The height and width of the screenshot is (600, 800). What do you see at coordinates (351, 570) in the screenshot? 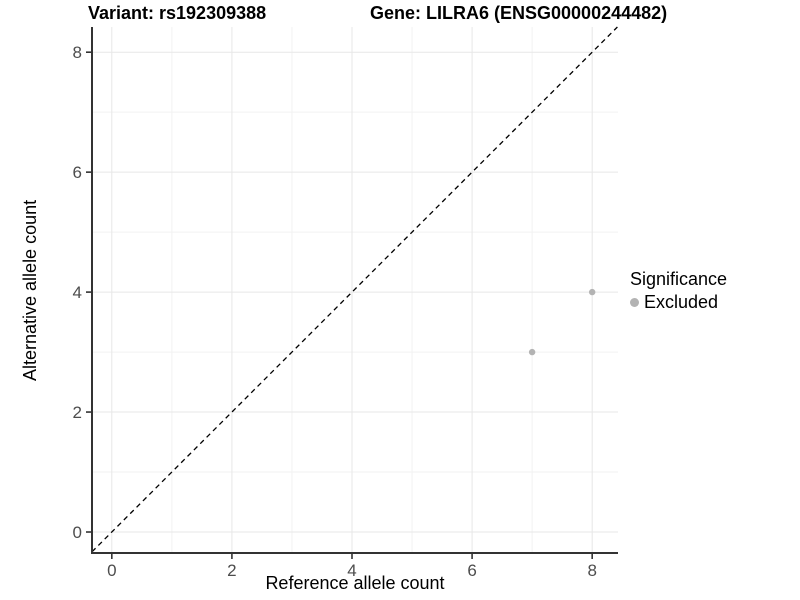
I see `x-tick-label: 4` at bounding box center [351, 570].